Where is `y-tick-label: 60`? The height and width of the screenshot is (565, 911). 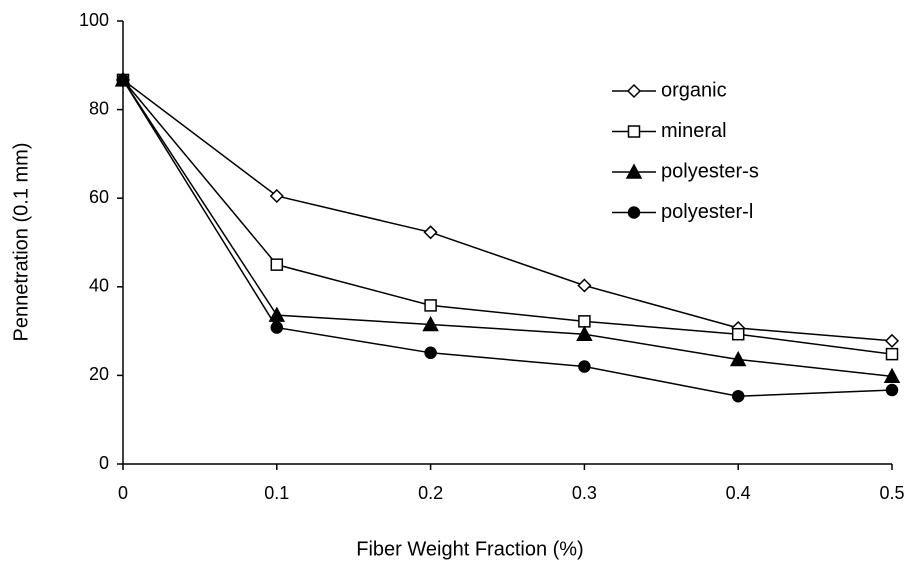
y-tick-label: 60 is located at coordinates (99, 197).